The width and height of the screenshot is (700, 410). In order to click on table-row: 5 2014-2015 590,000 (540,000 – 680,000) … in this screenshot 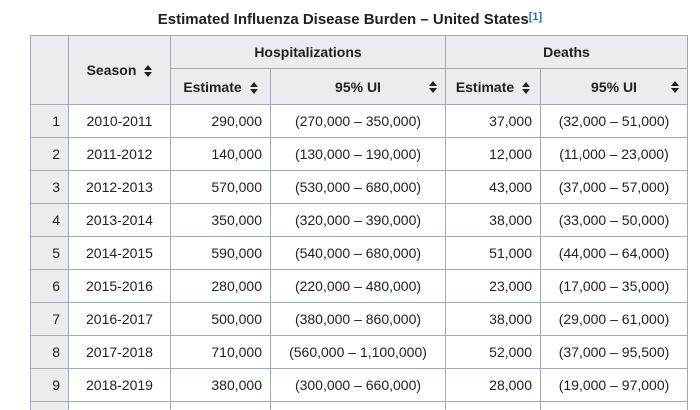, I will do `click(359, 253)`.